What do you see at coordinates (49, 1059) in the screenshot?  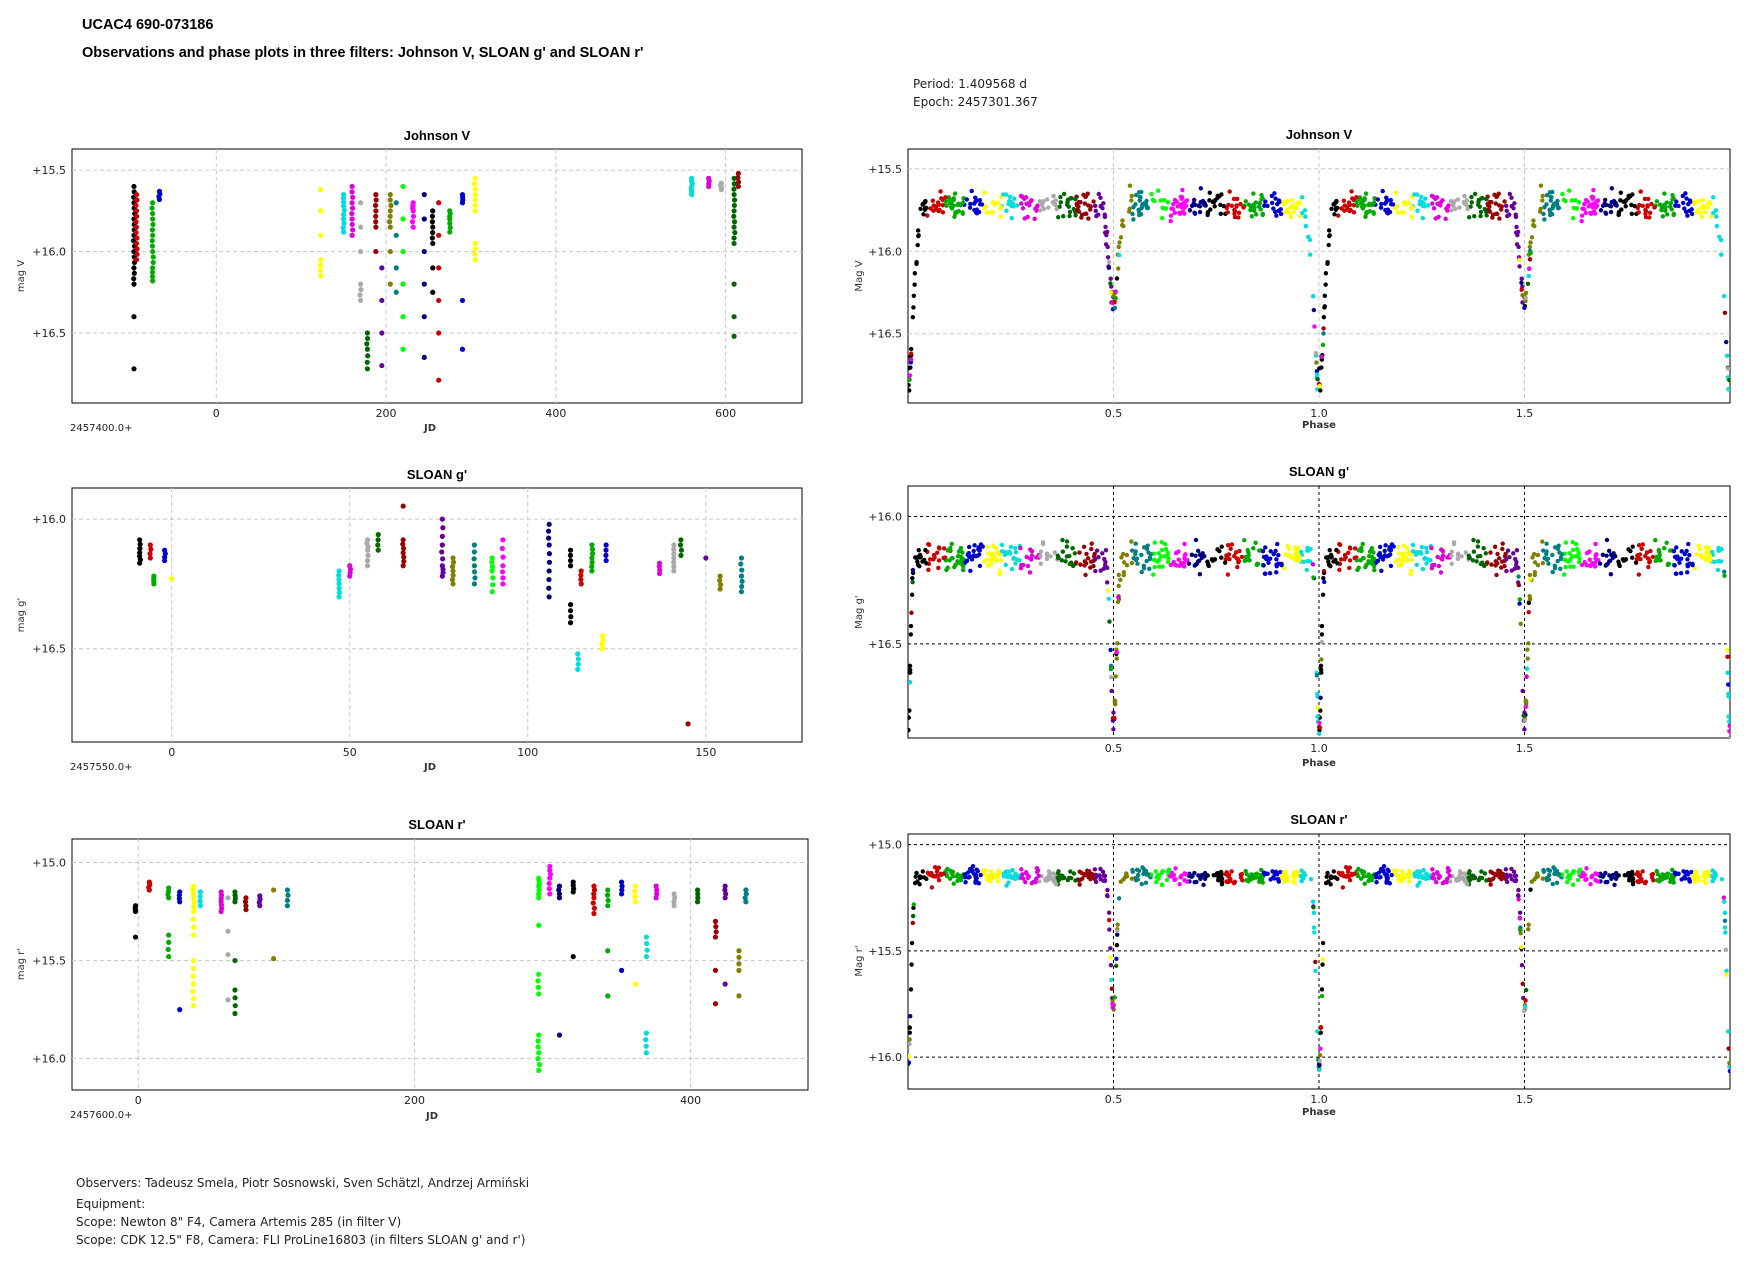 I see `y-tick-label: +16.0` at bounding box center [49, 1059].